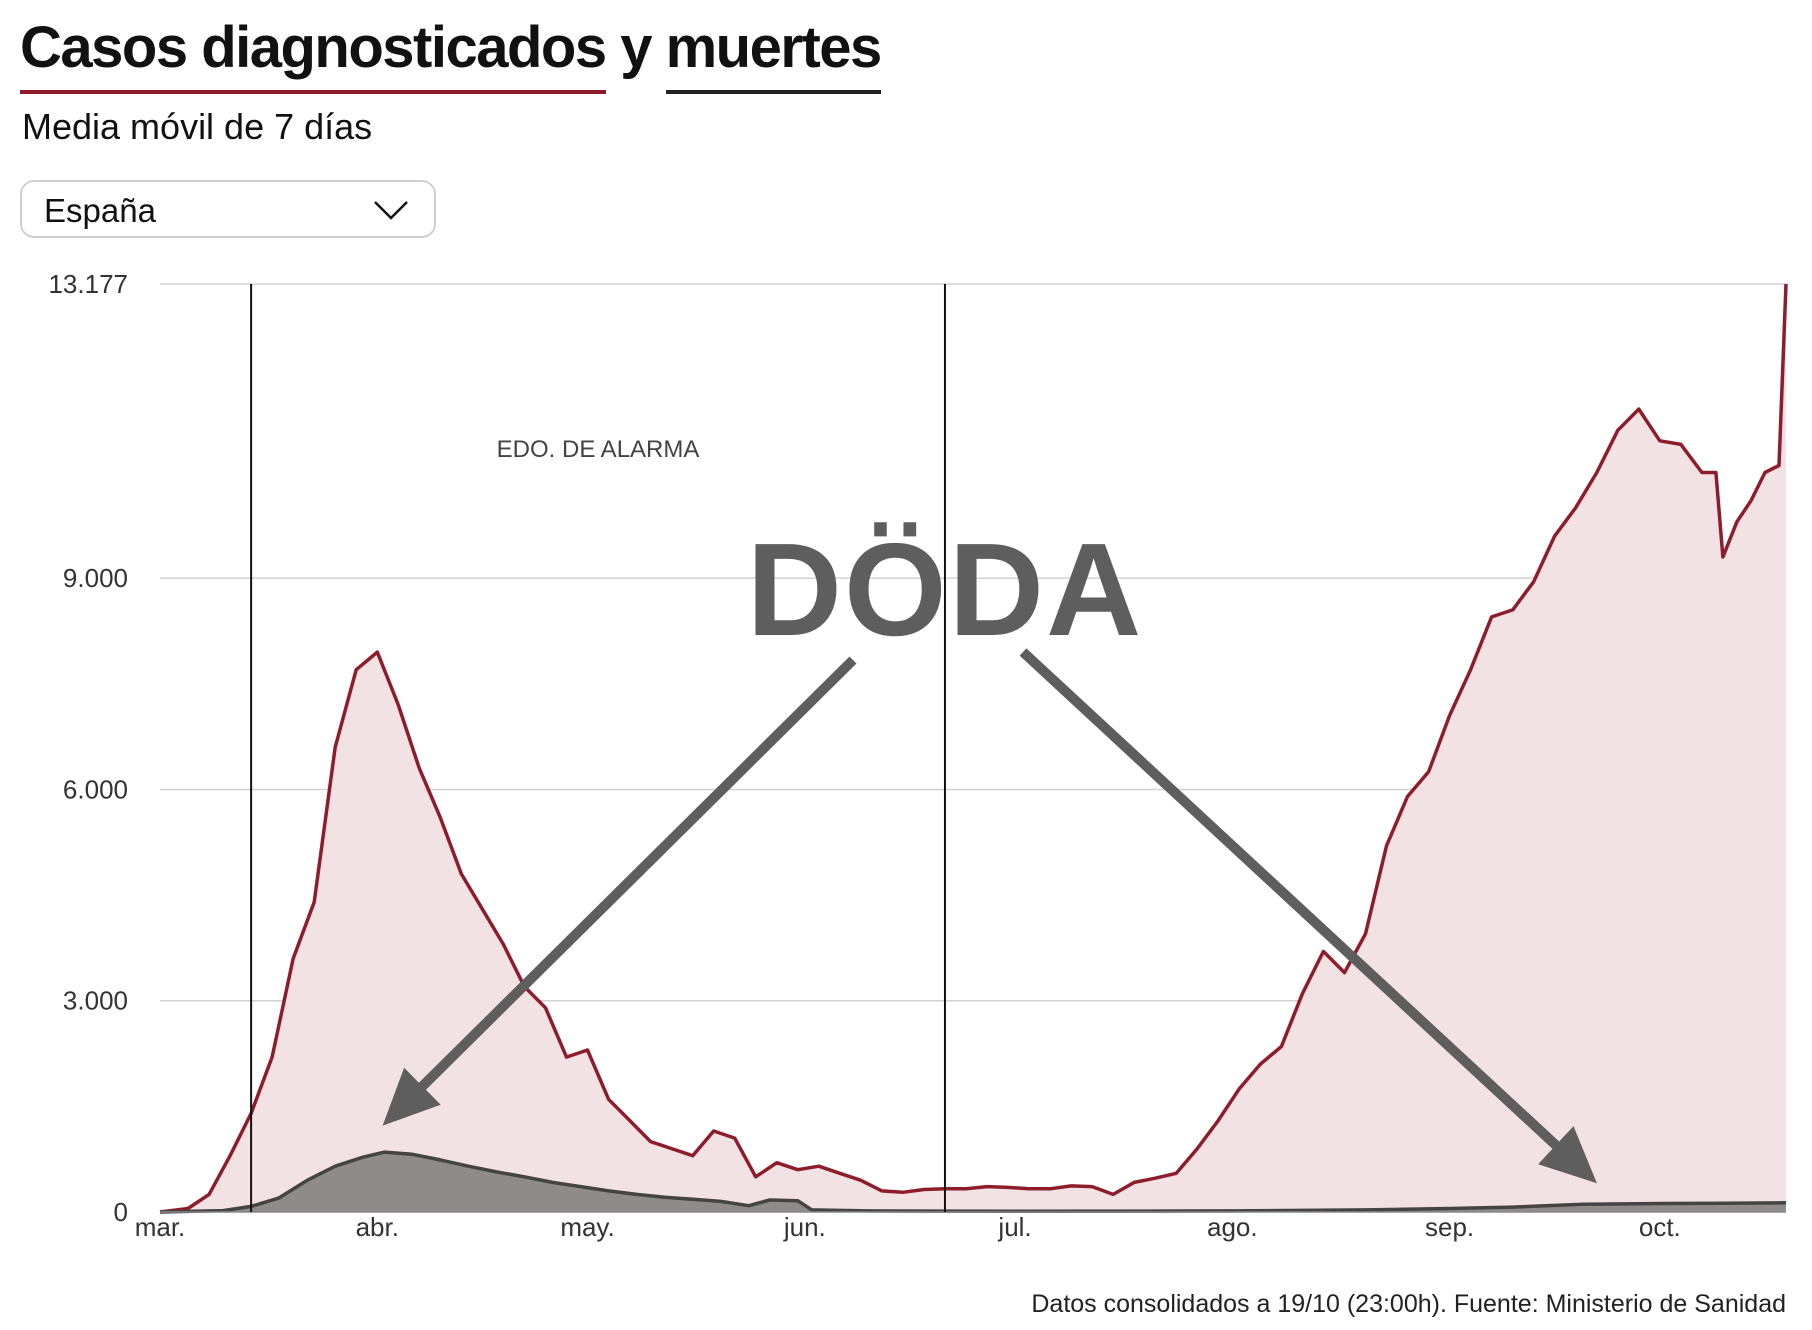 The image size is (1812, 1330). Describe the element at coordinates (625, 885) in the screenshot. I see `arrow-to-april-deaths-shaft` at that location.